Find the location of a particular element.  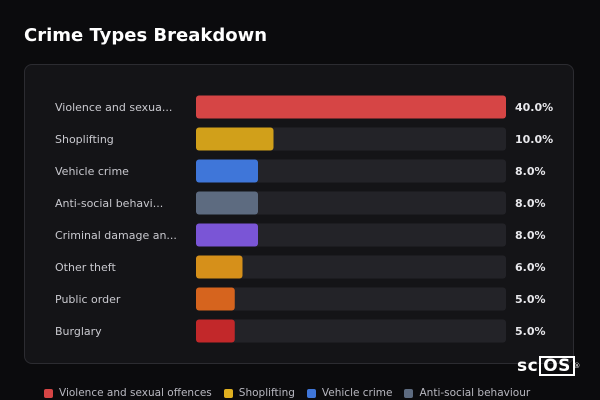

bar-label: Burglary is located at coordinates (78, 331).